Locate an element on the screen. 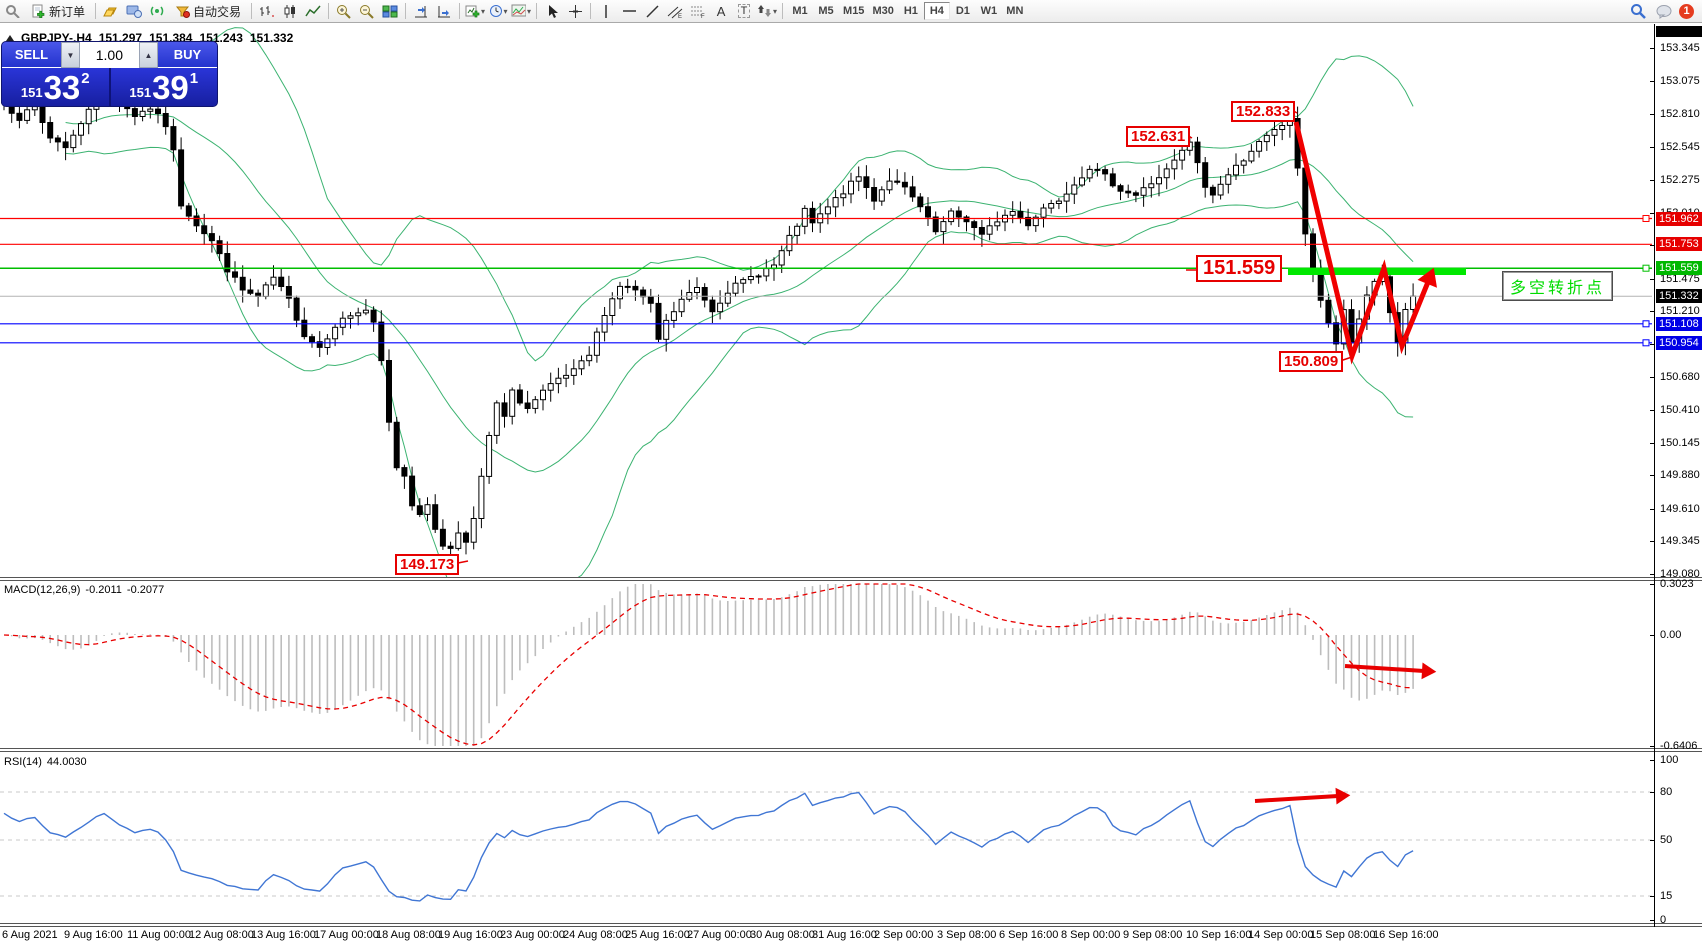  callout-152631: 152.631 is located at coordinates (1158, 136).